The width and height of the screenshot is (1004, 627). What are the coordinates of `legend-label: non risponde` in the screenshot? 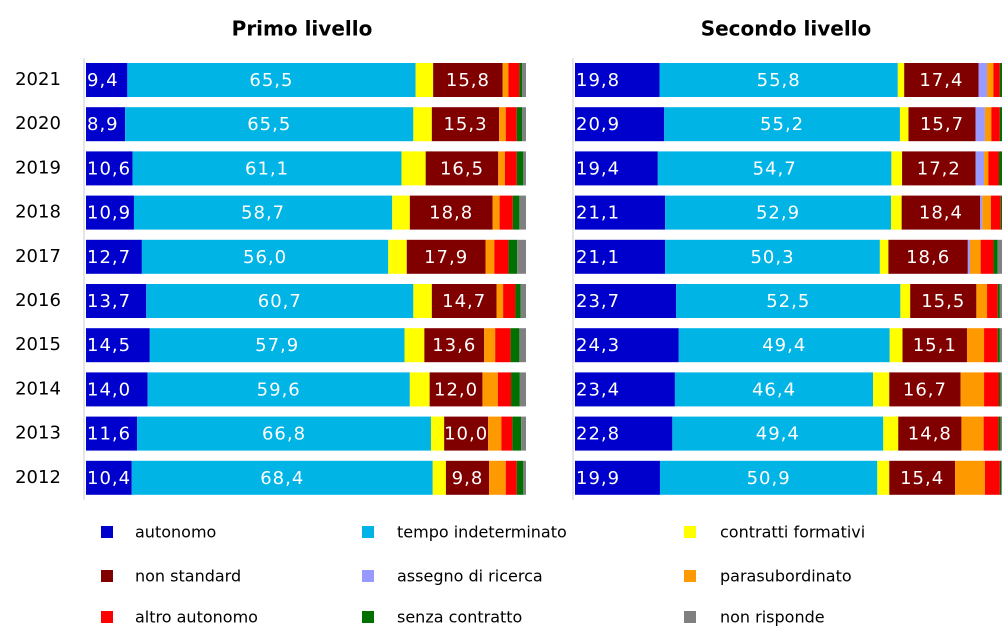 It's located at (772, 617).